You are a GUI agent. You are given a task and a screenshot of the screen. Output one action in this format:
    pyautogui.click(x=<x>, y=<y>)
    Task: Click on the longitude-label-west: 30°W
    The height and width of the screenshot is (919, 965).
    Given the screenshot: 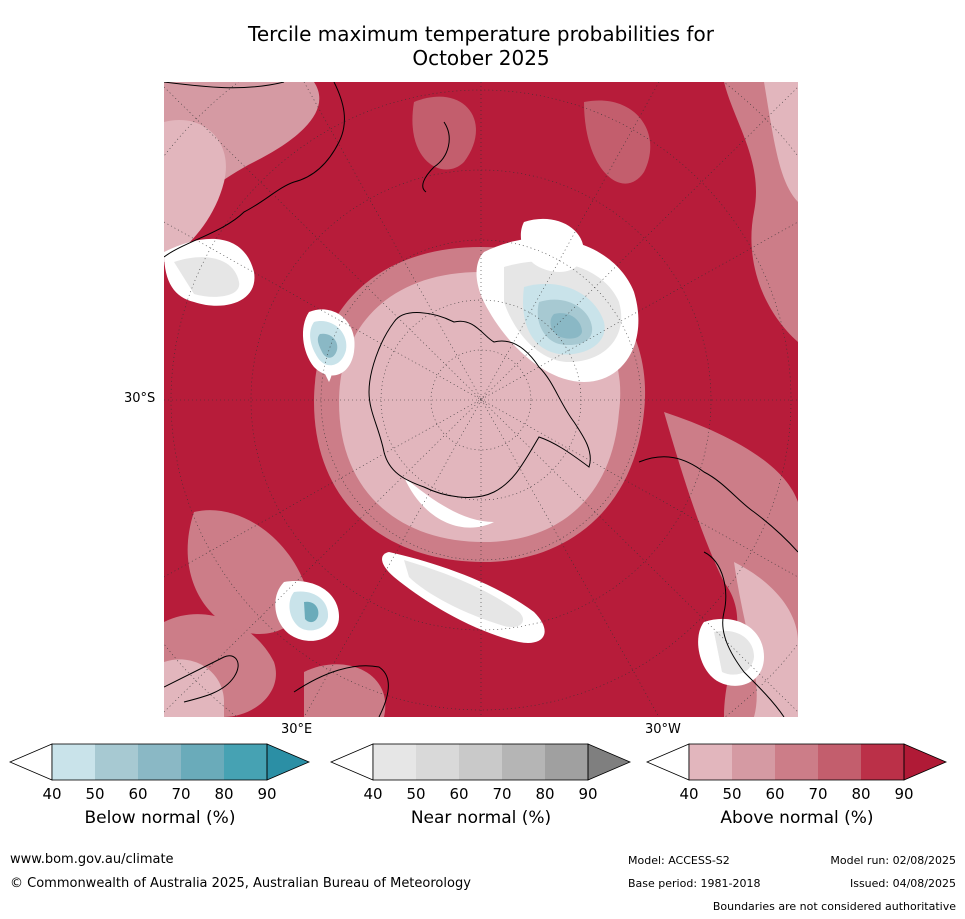 What is the action you would take?
    pyautogui.click(x=663, y=729)
    